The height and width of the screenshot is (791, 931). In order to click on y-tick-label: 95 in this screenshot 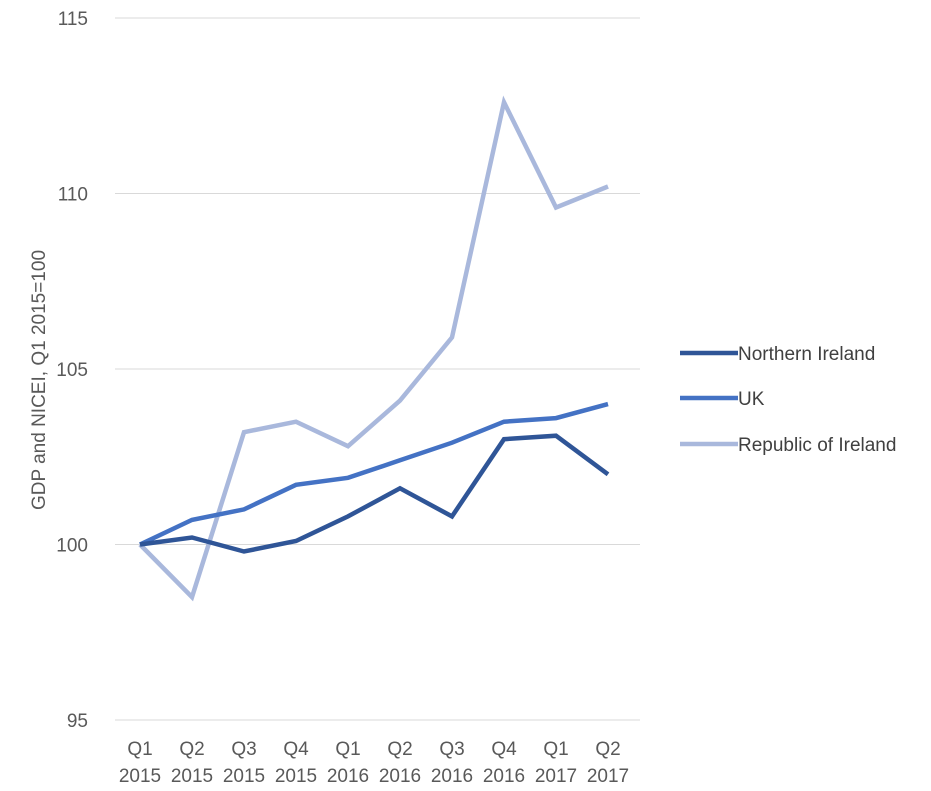, I will do `click(77, 721)`.